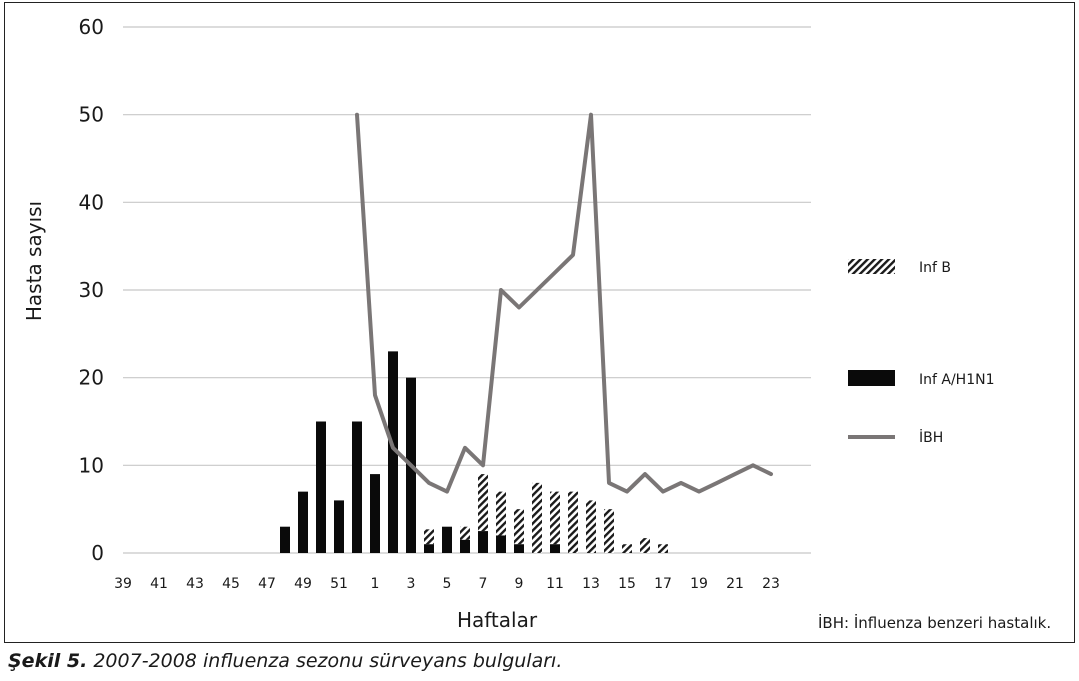 This screenshot has width=1079, height=681. Describe the element at coordinates (871, 266) in the screenshot. I see `legend-swatch-inf-b` at that location.